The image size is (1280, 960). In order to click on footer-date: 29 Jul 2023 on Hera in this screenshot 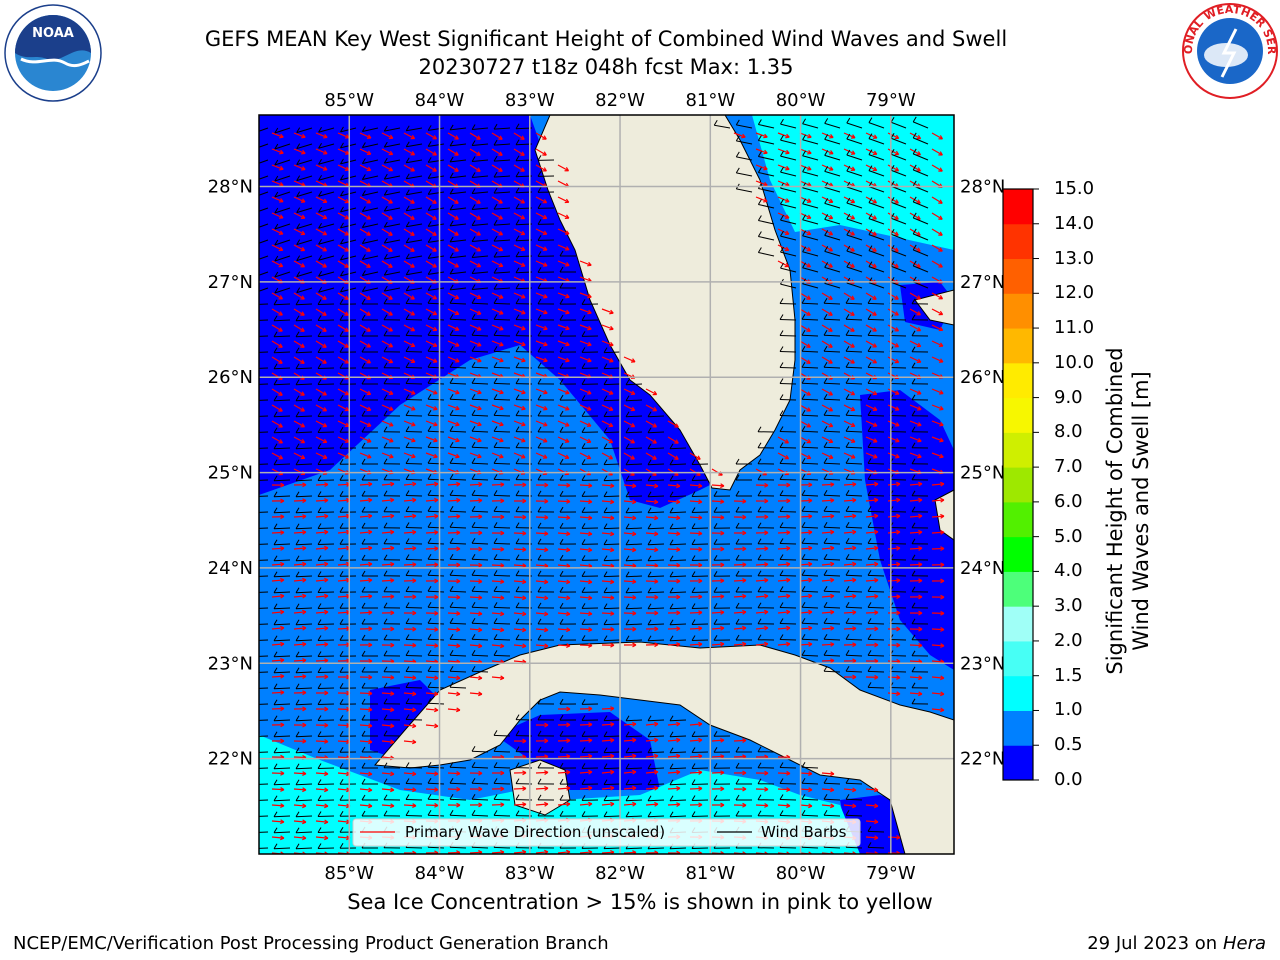, I will do `click(1176, 943)`.